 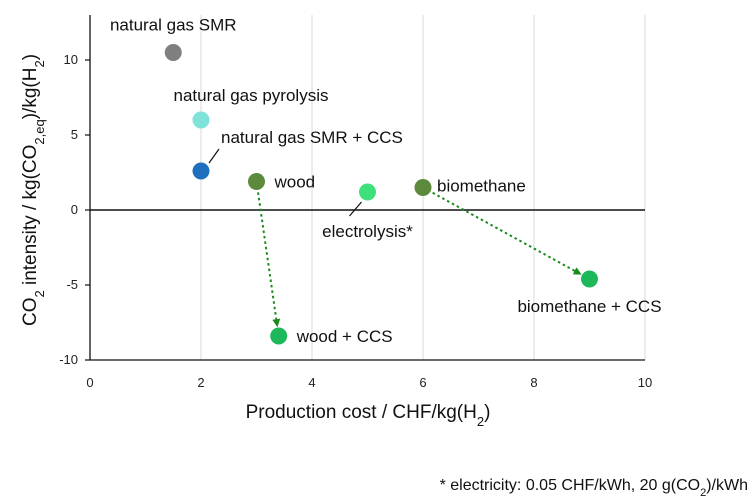 I want to click on label-wood-ccs: wood + CCS, so click(x=344, y=336).